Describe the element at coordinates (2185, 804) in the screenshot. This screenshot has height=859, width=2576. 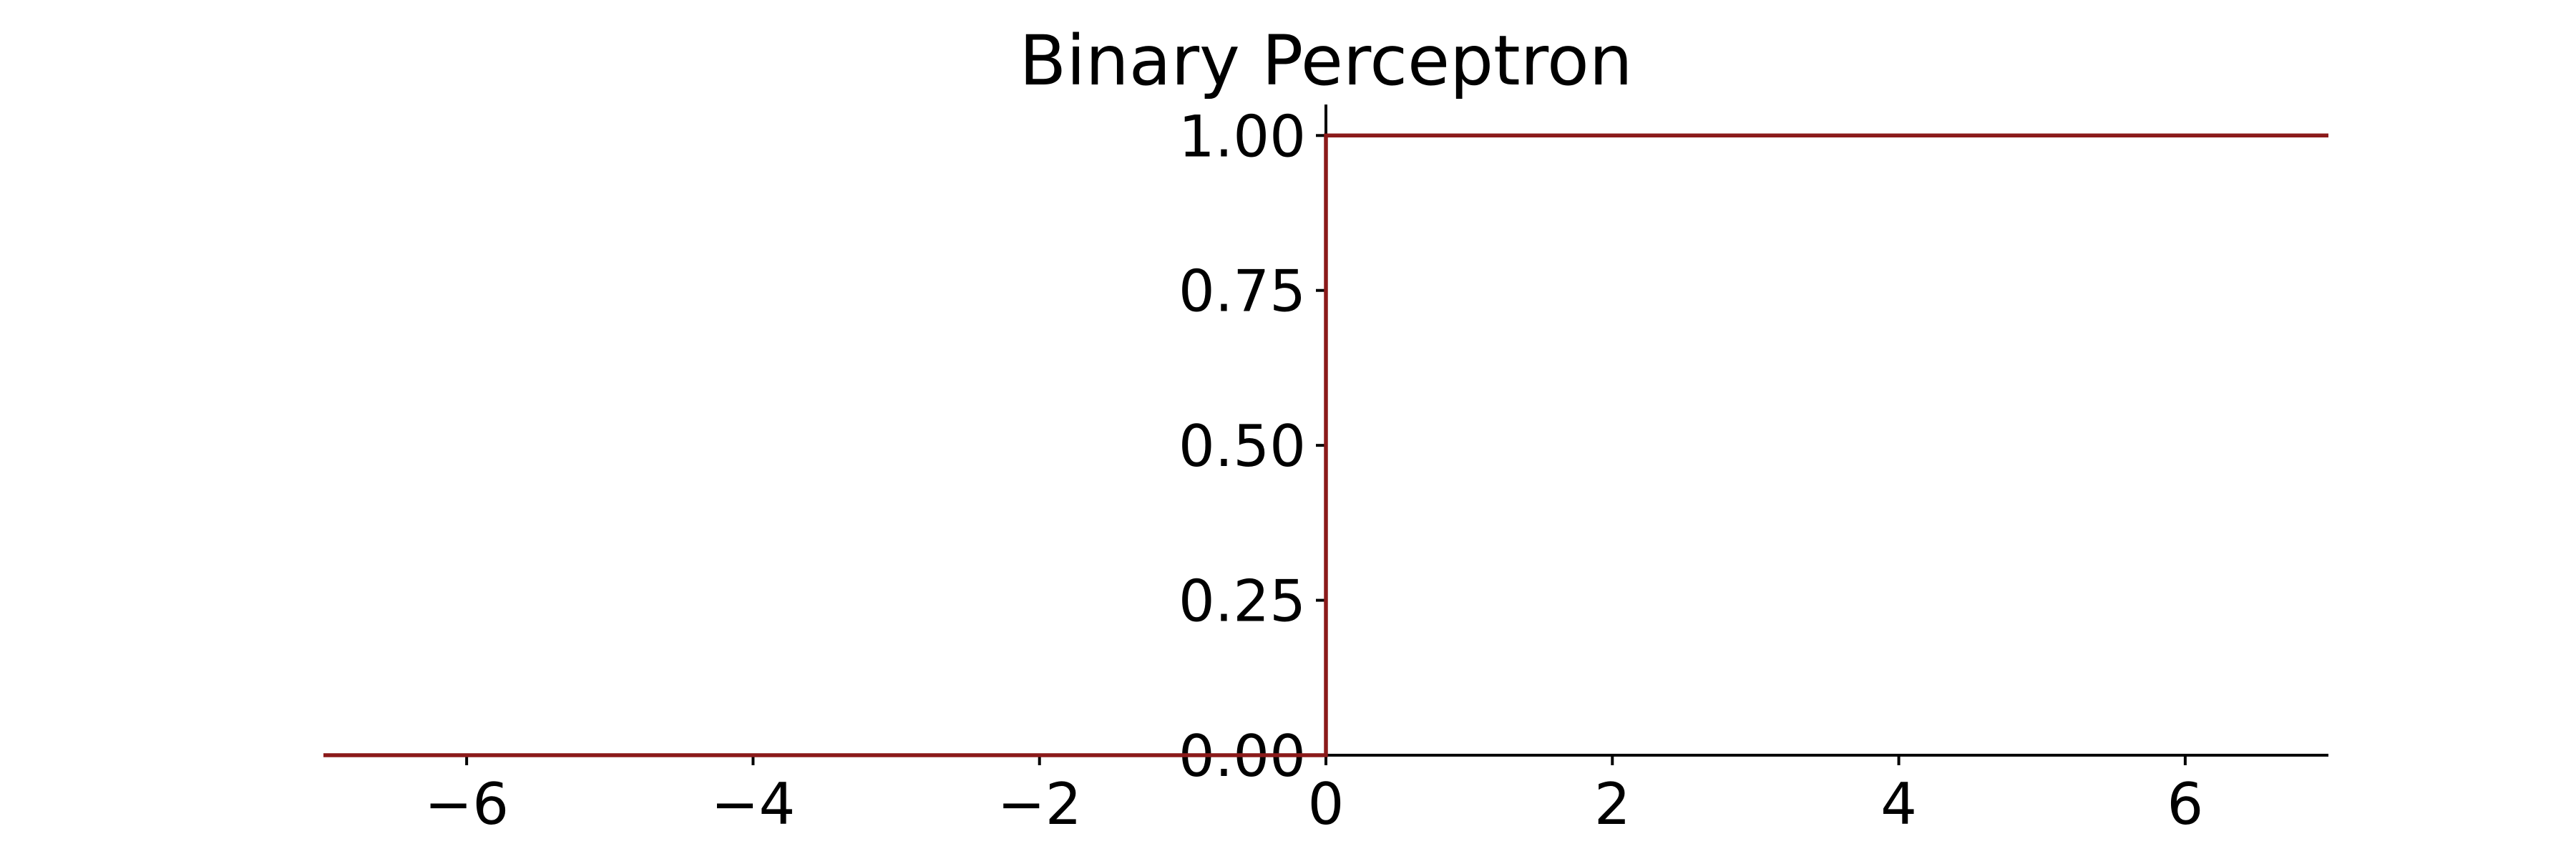
I see `x-tick-label: 6` at that location.